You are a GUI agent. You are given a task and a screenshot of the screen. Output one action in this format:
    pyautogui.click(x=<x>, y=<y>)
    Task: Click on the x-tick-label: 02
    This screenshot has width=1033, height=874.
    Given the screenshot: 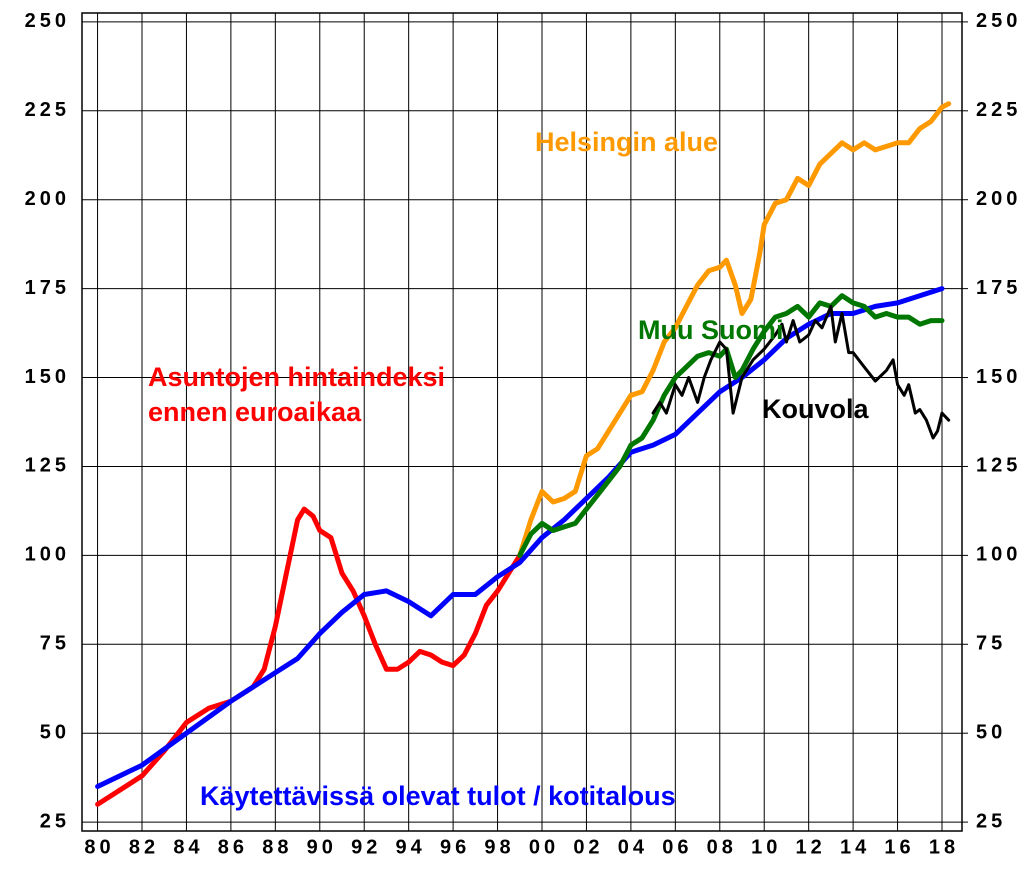 What is the action you would take?
    pyautogui.click(x=588, y=847)
    